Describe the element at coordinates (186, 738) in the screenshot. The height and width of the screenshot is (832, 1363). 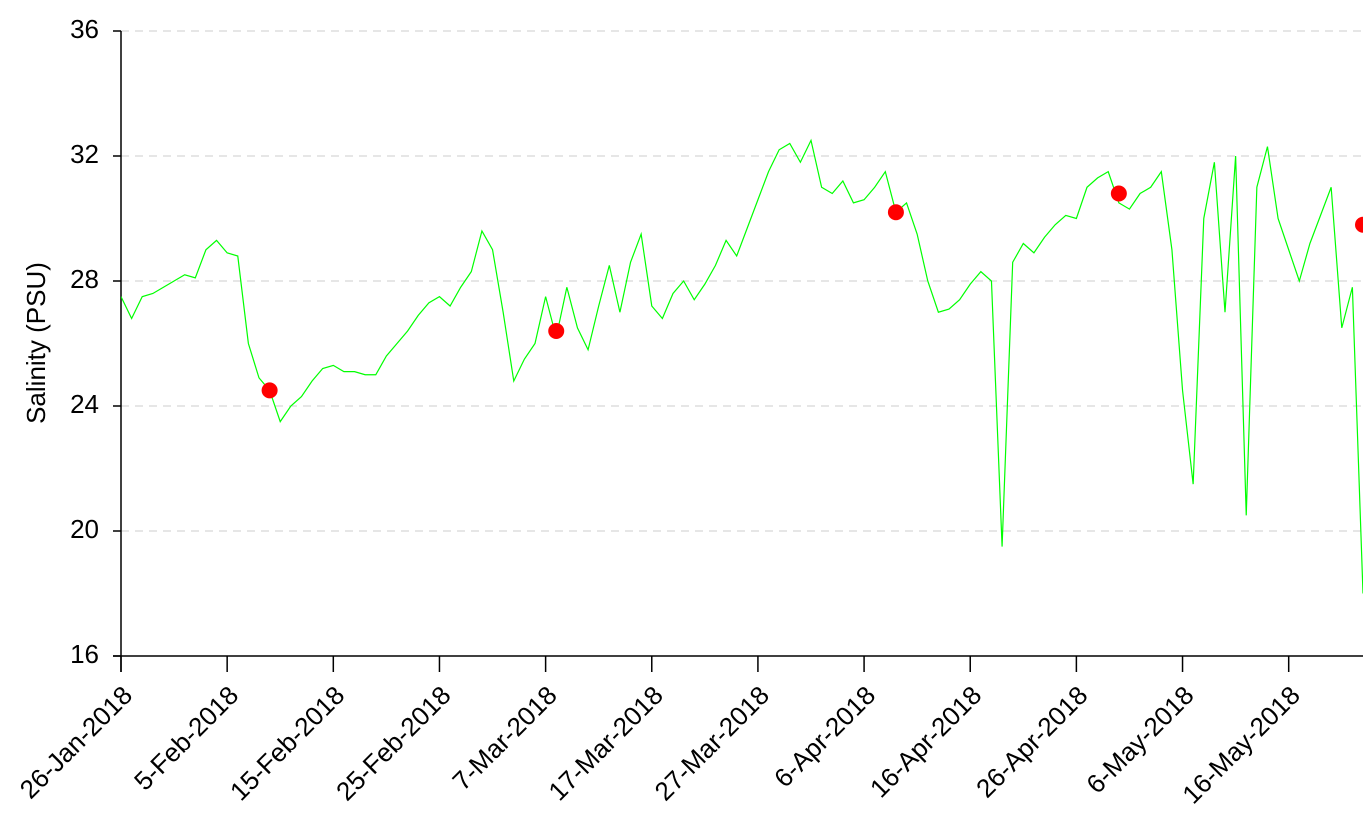
I see `x-tick-label: 5-Feb-2018` at that location.